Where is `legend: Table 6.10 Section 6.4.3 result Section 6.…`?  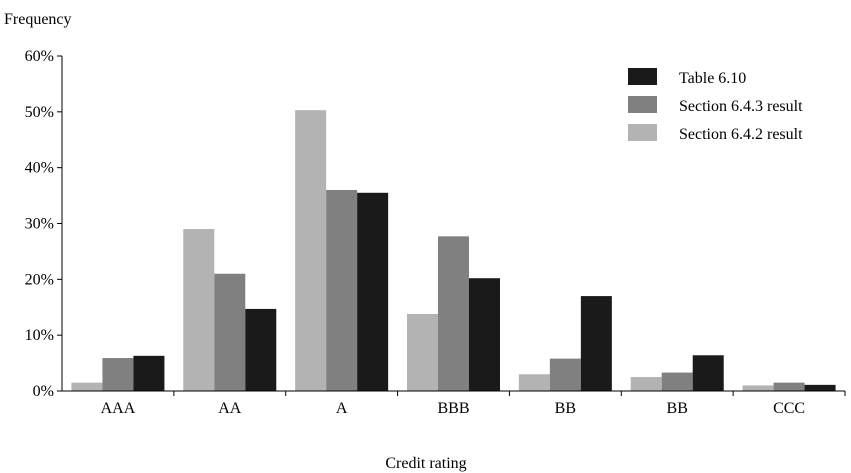 legend: Table 6.10 Section 6.4.3 result Section 6.… is located at coordinates (715, 105).